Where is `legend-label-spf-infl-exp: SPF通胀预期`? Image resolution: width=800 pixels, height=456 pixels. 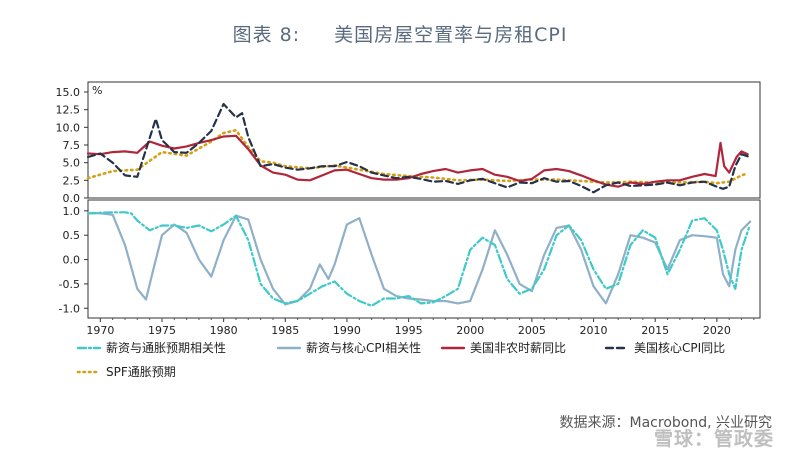
legend-label-spf-infl-exp: SPF通胀预期 is located at coordinates (141, 372).